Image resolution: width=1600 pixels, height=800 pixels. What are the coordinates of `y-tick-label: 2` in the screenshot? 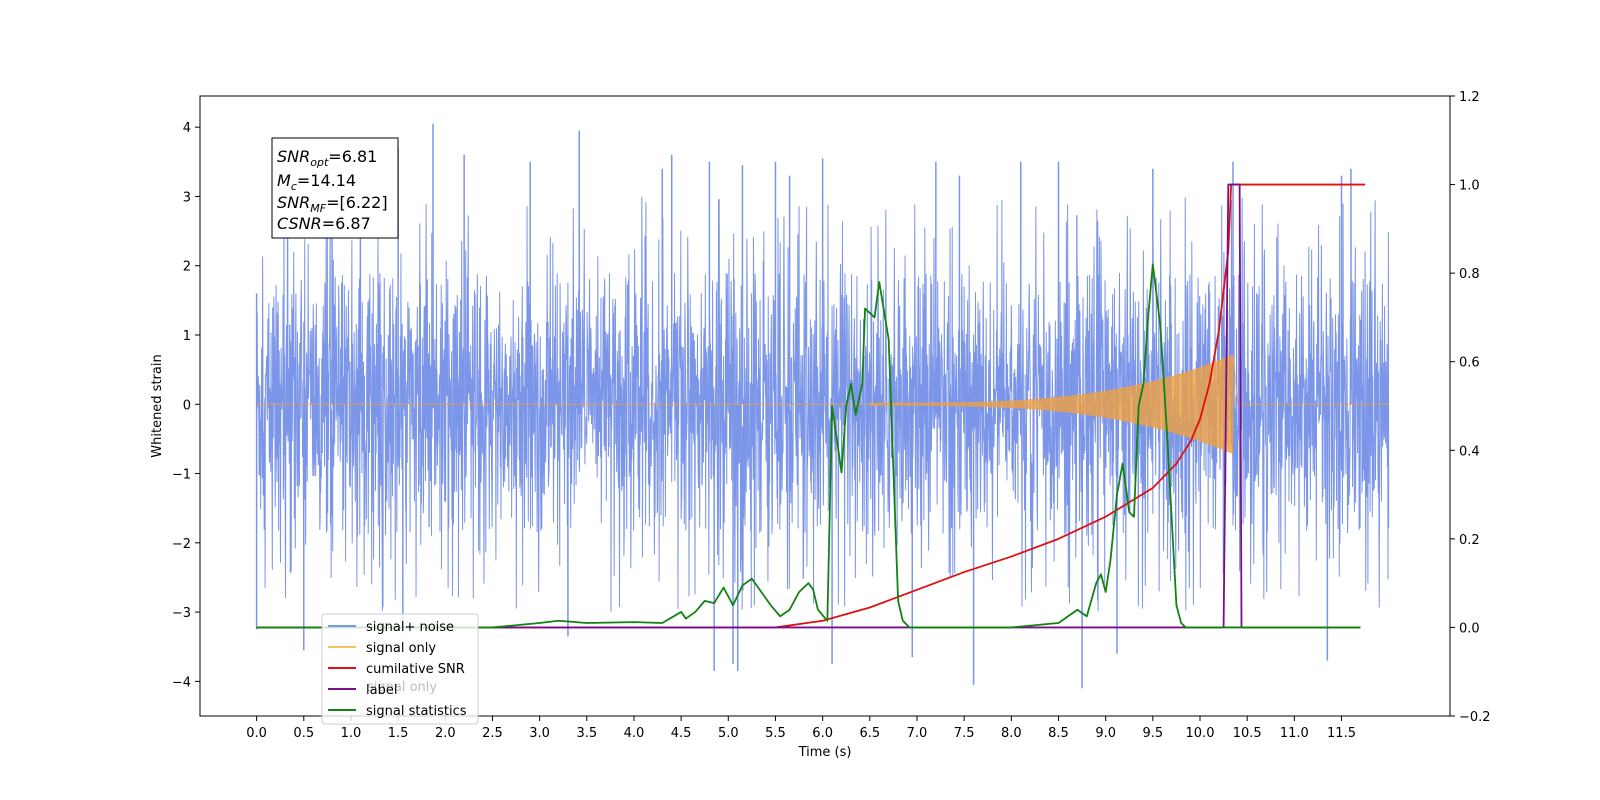 It's located at (187, 267).